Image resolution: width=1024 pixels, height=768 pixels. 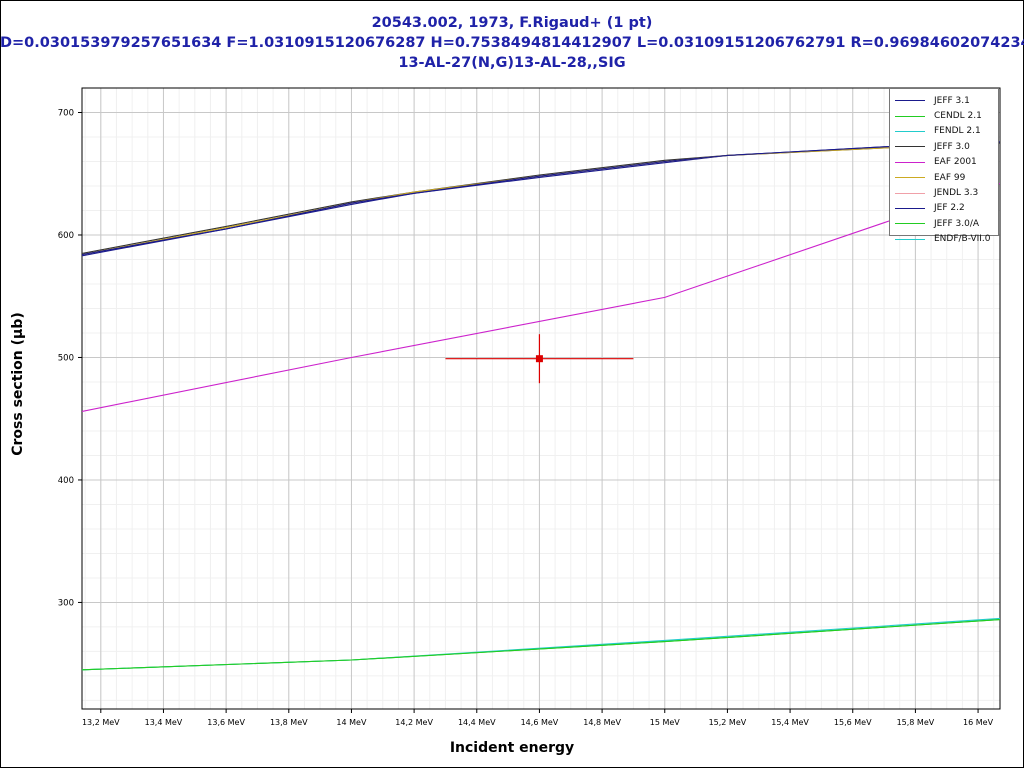 I want to click on y-tick-label: 300, so click(x=66, y=603).